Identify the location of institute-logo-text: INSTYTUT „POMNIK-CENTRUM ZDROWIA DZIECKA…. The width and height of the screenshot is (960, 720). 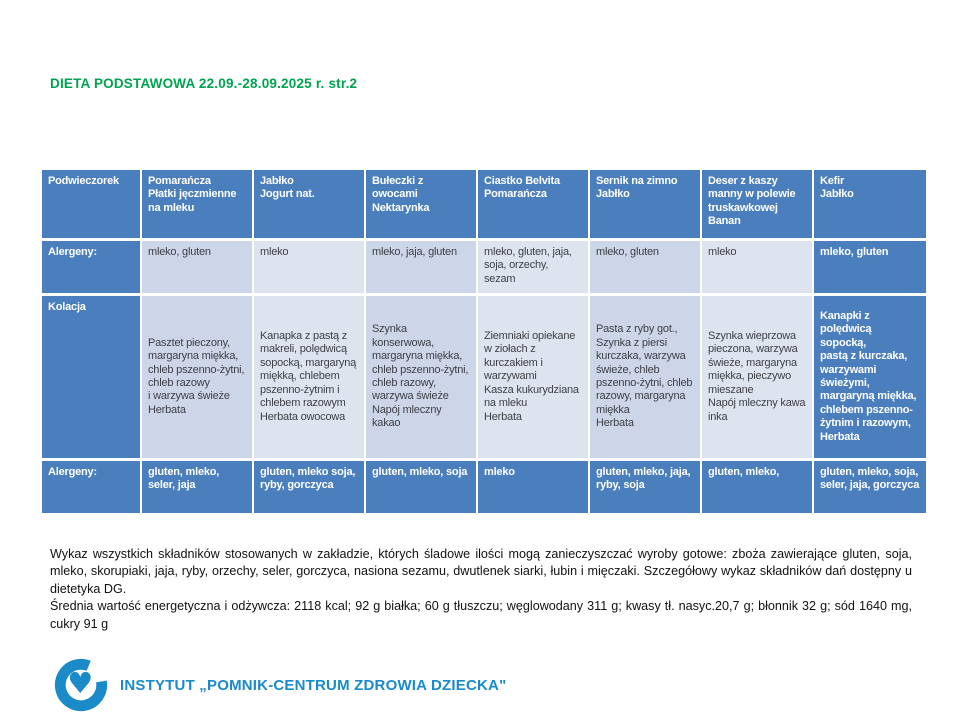
(313, 685).